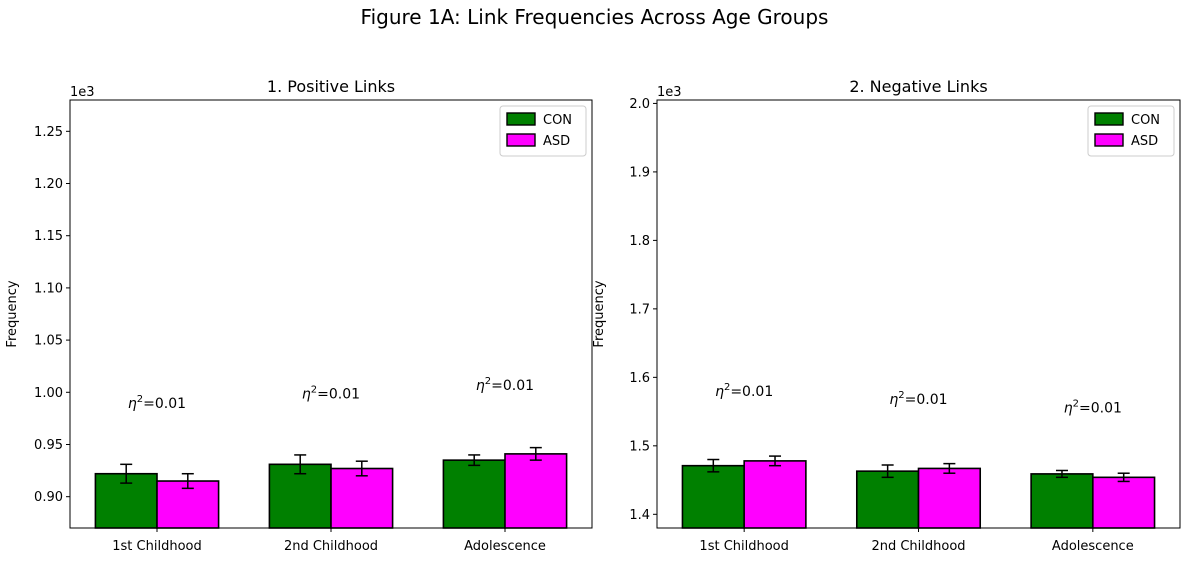 This screenshot has width=1189, height=562. I want to click on chart-title: 1. Positive Links, so click(331, 86).